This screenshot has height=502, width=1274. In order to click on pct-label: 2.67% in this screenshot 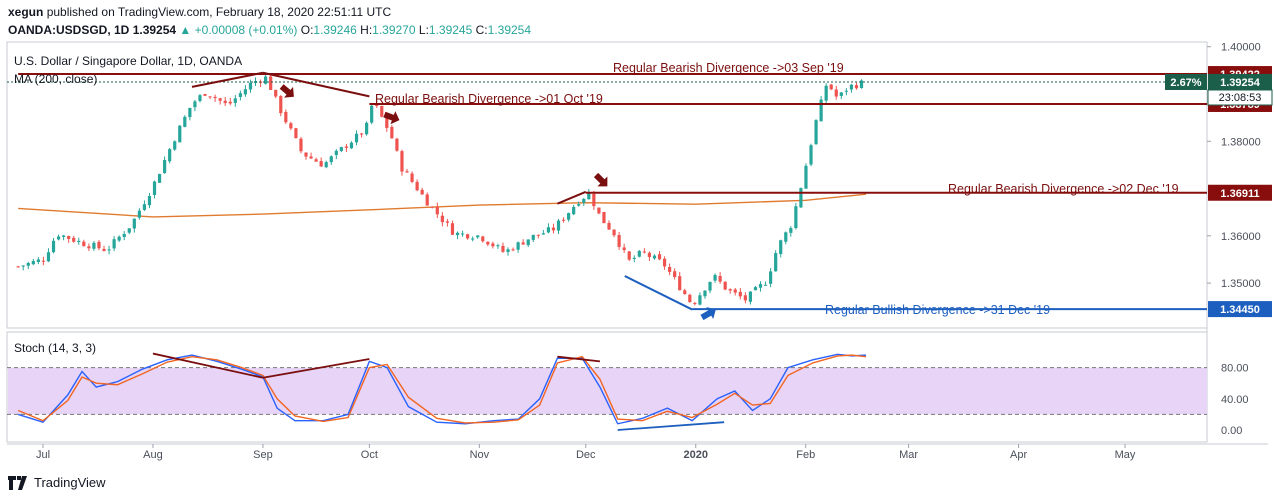, I will do `click(1185, 83)`.